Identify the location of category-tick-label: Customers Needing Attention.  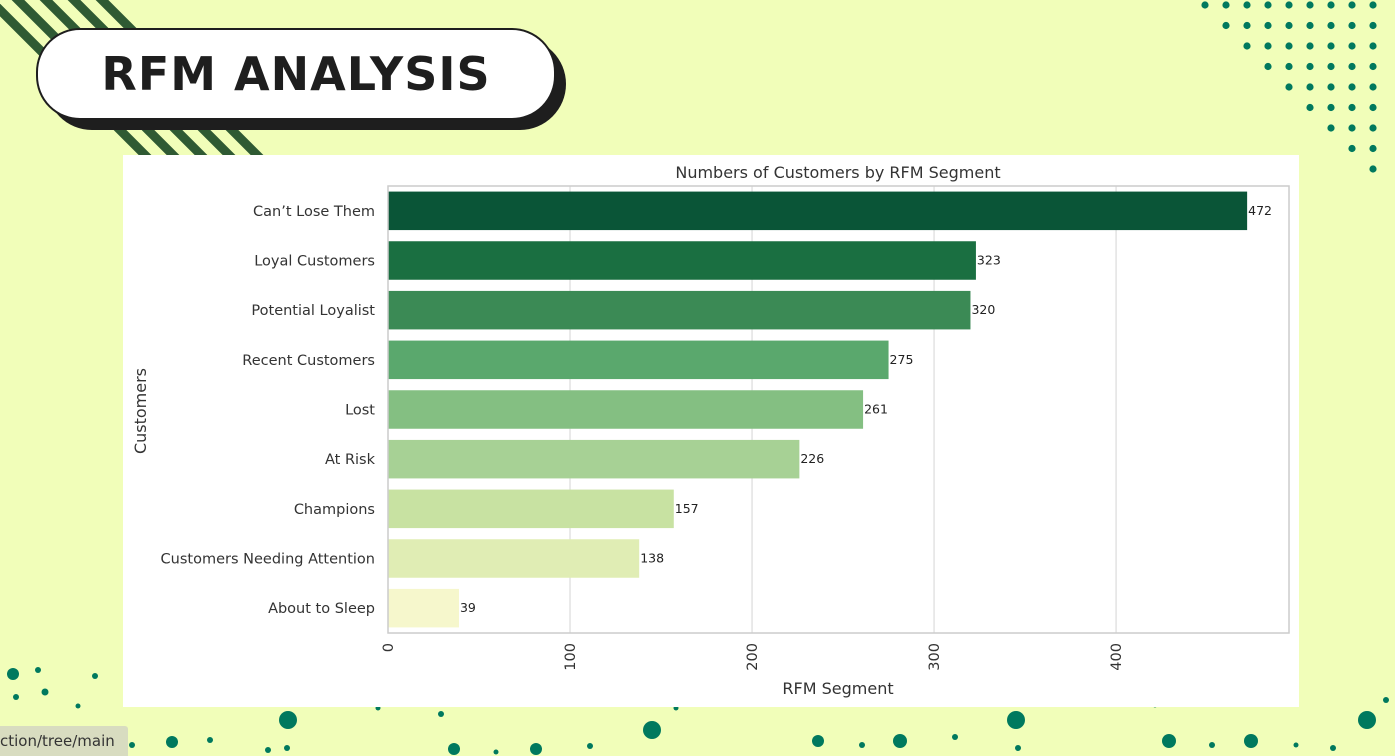
(268, 560).